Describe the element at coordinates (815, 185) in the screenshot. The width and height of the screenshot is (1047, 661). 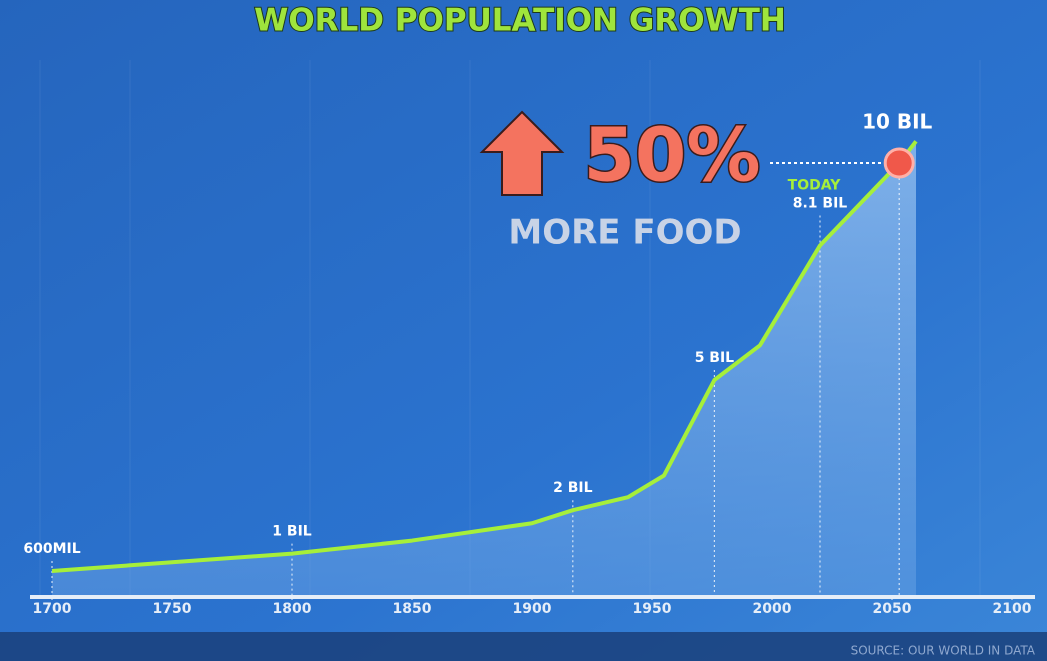
I see `today-label: TODAY` at that location.